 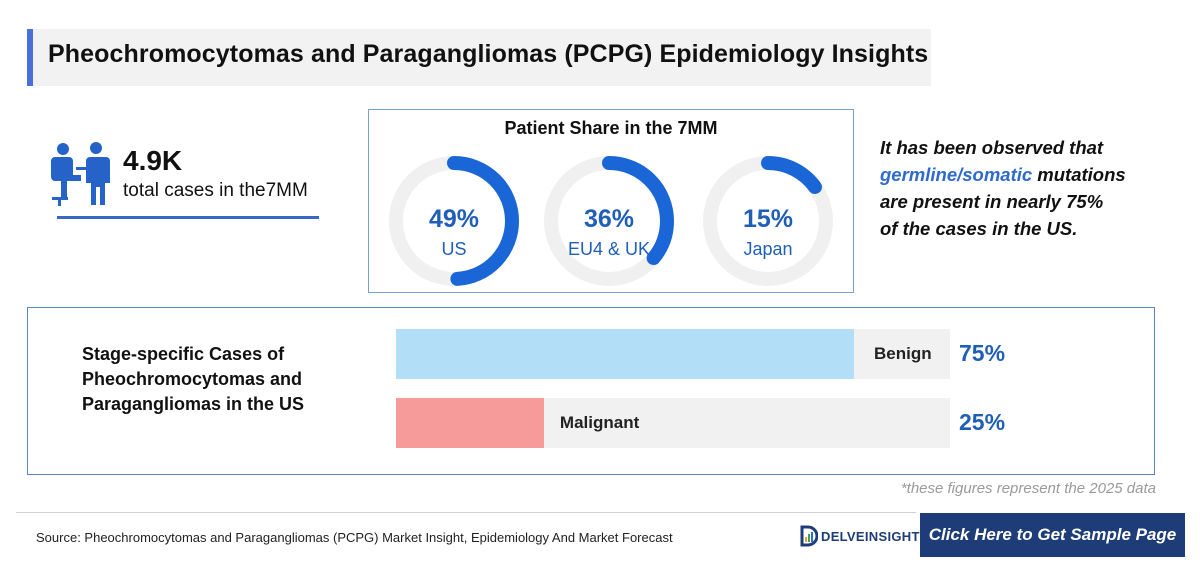 I want to click on logo-text: DELVEINSIGHT, so click(x=870, y=536).